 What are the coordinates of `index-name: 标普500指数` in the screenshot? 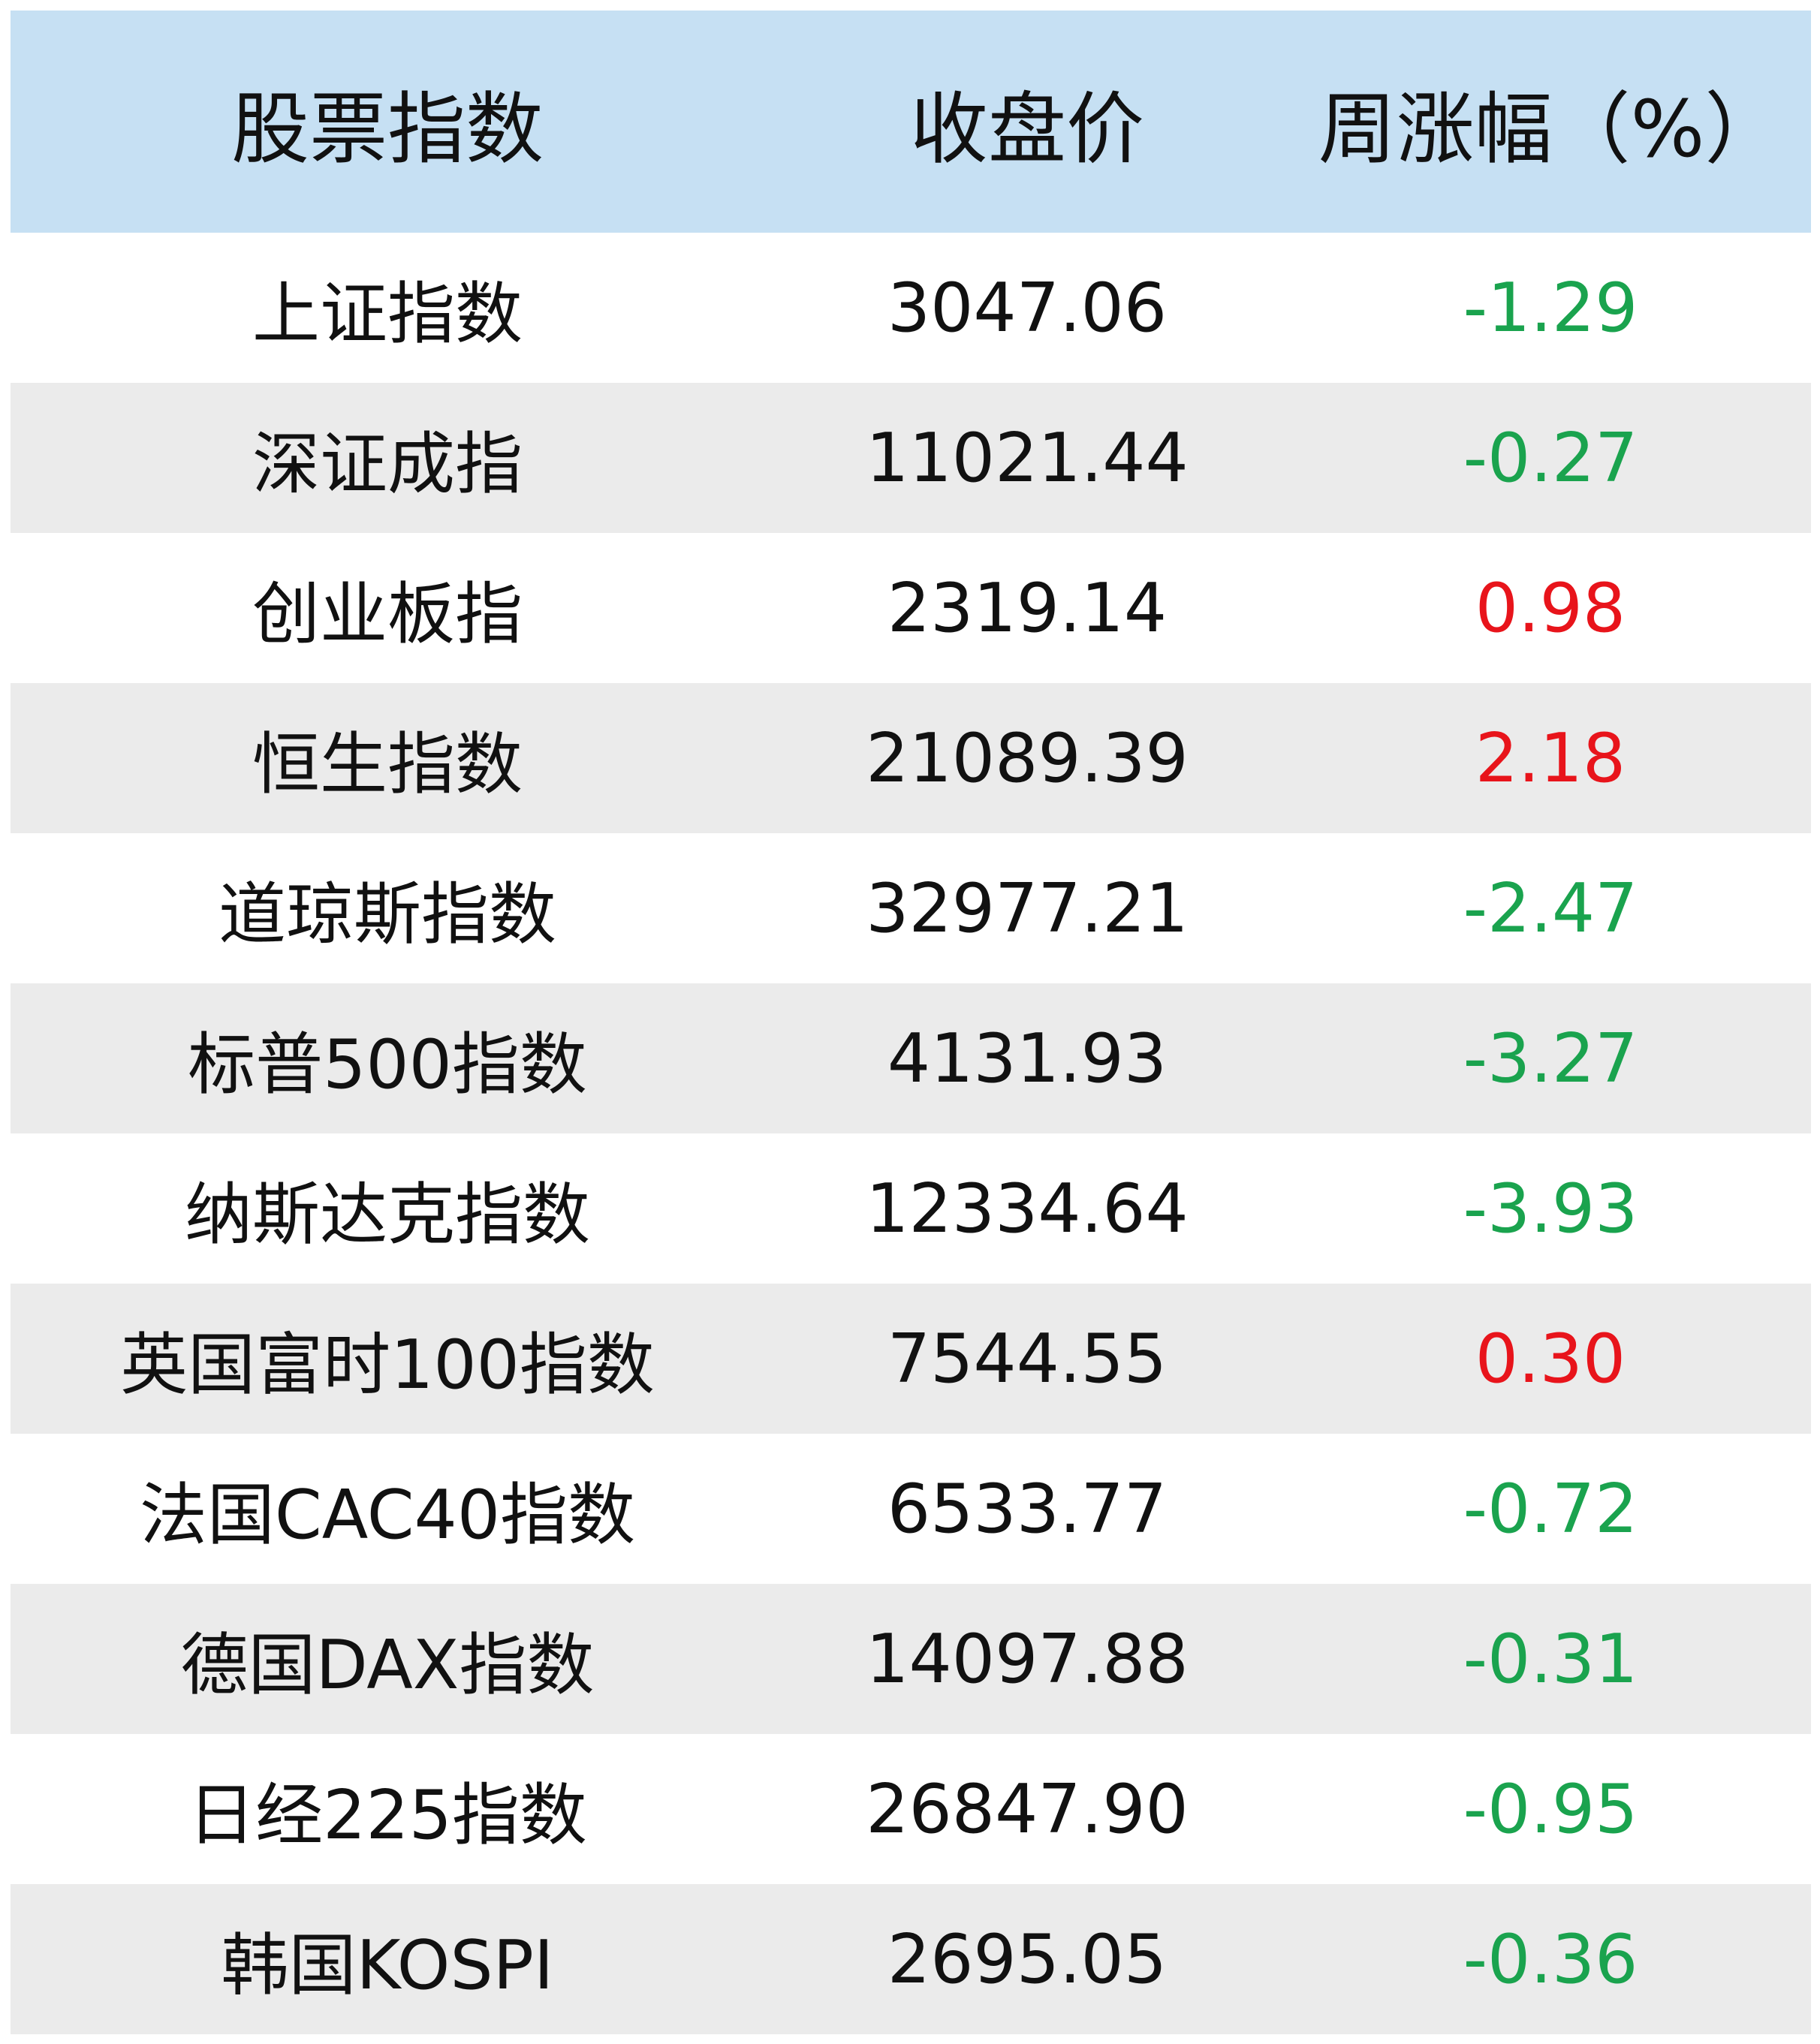 It's located at (387, 1064).